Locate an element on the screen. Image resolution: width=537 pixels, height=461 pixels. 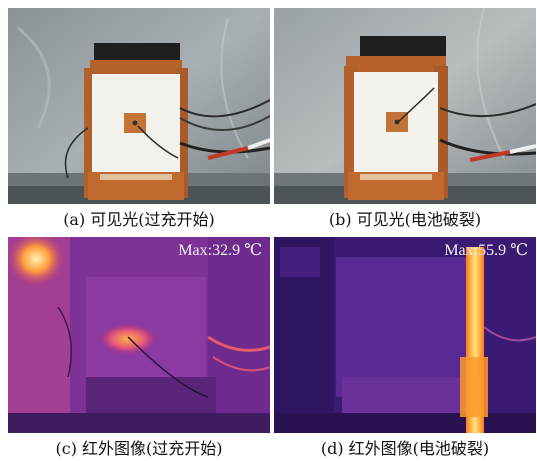
caption-a: (a) 可见光(过充开始) is located at coordinates (139, 219).